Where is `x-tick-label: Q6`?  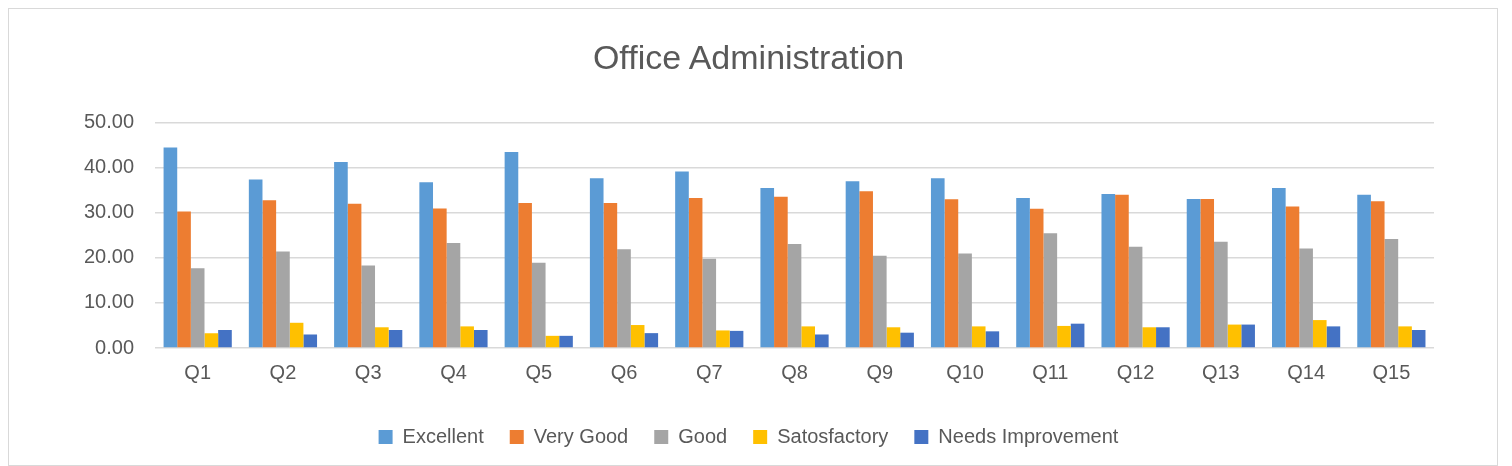
x-tick-label: Q6 is located at coordinates (624, 371).